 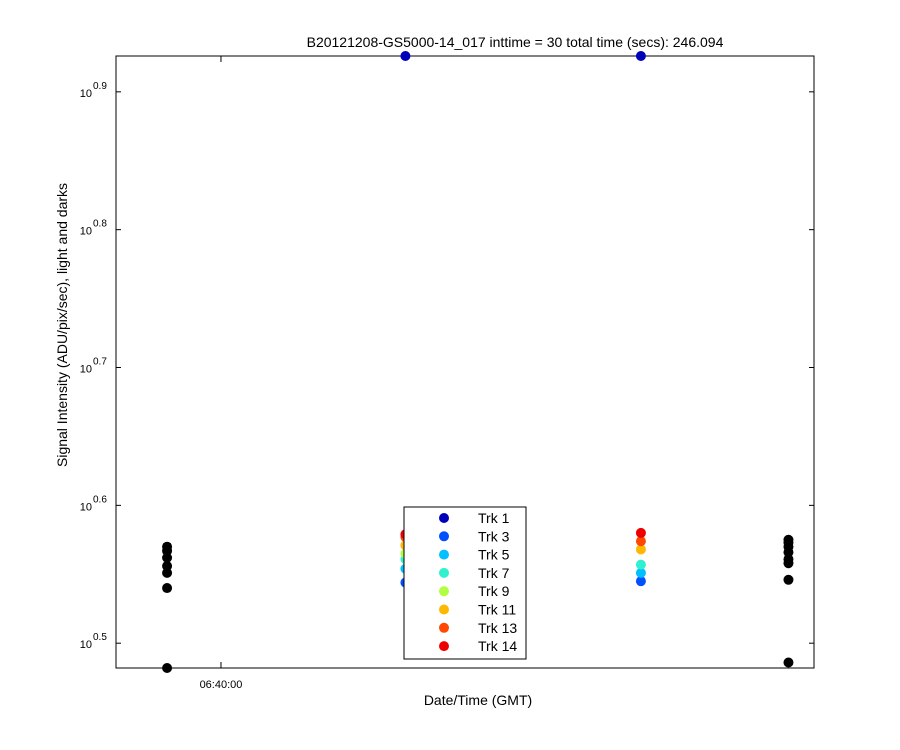 I want to click on legend-label: Trk 1, so click(x=494, y=518).